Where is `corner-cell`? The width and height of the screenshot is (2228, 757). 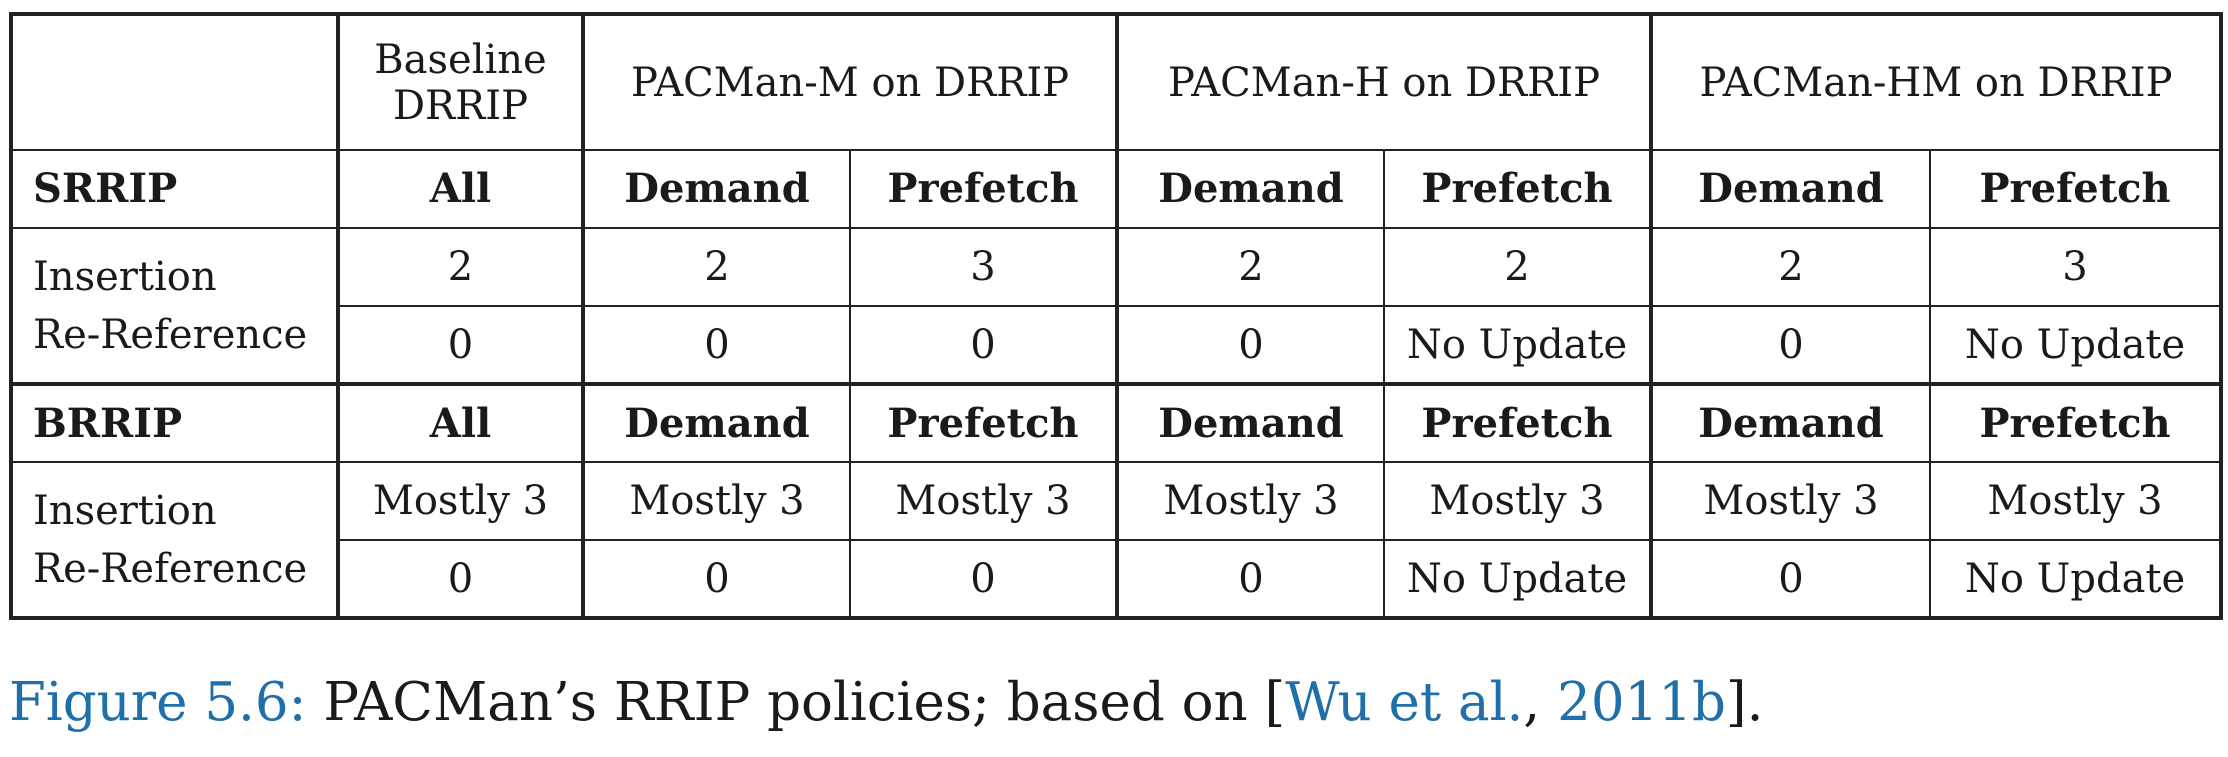
corner-cell is located at coordinates (174, 81).